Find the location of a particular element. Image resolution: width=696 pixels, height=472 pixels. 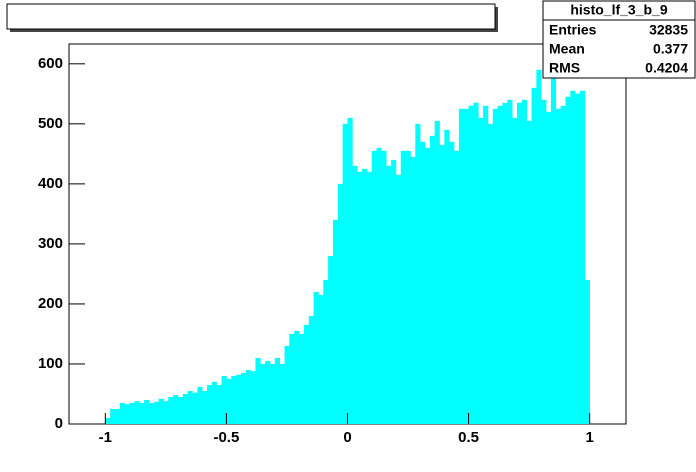

stats-label: RMS is located at coordinates (564, 68).